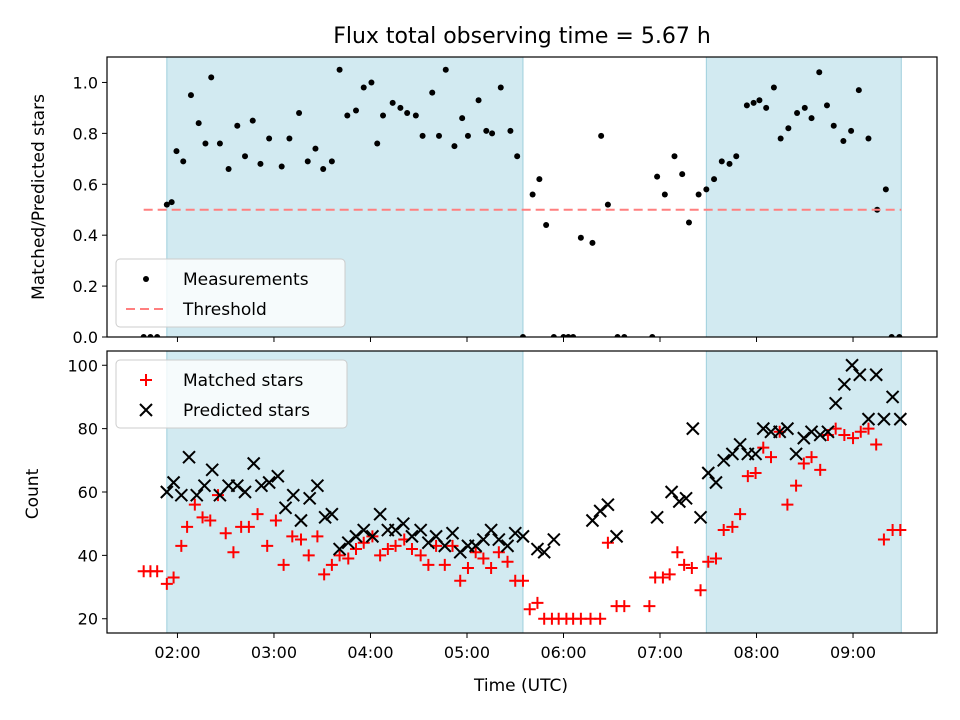 The height and width of the screenshot is (720, 960). What do you see at coordinates (224, 310) in the screenshot?
I see `top-legend-label: Threshold` at bounding box center [224, 310].